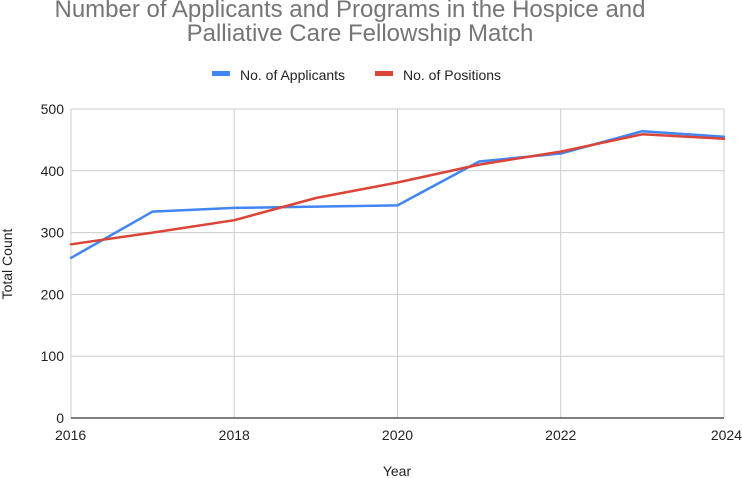  I want to click on y-tick-label: 500, so click(53, 109).